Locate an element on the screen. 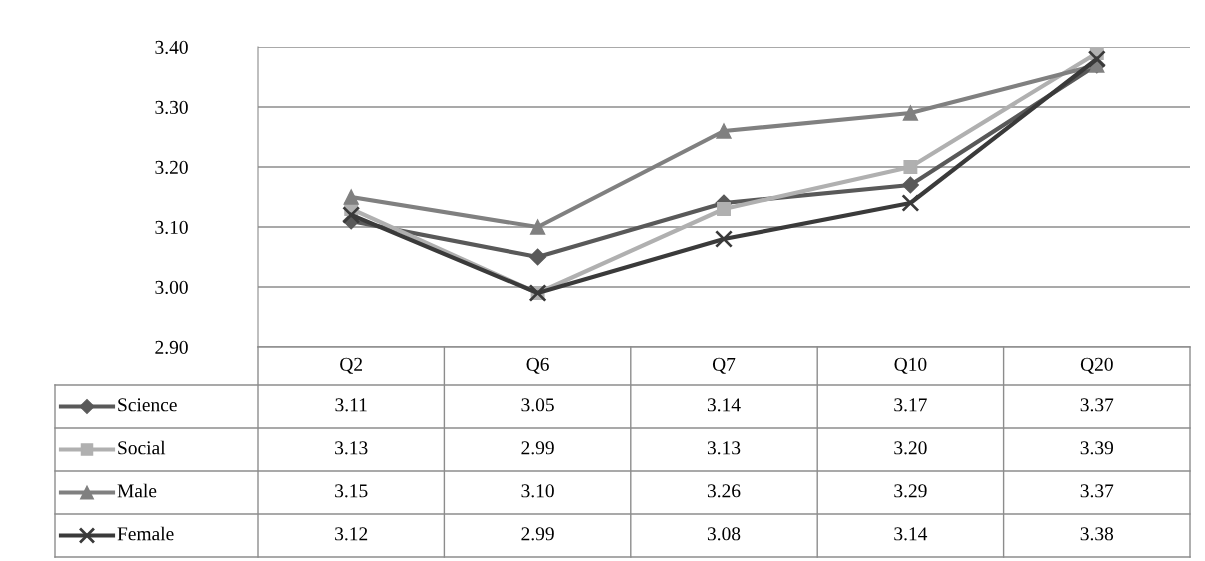 Image resolution: width=1205 pixels, height=561 pixels. x-tick-label: Q10 is located at coordinates (910, 365).